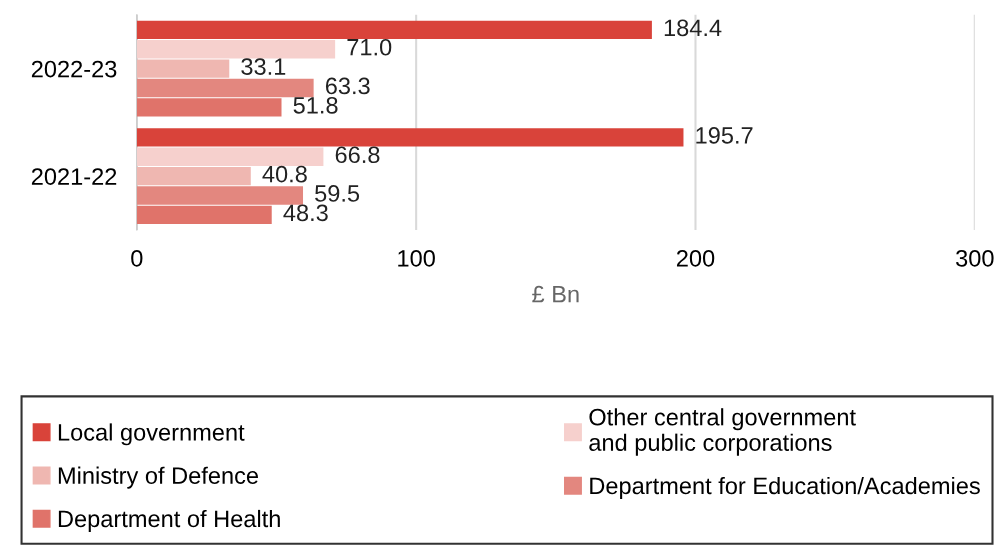  What do you see at coordinates (151, 434) in the screenshot?
I see `legend-label: Local government` at bounding box center [151, 434].